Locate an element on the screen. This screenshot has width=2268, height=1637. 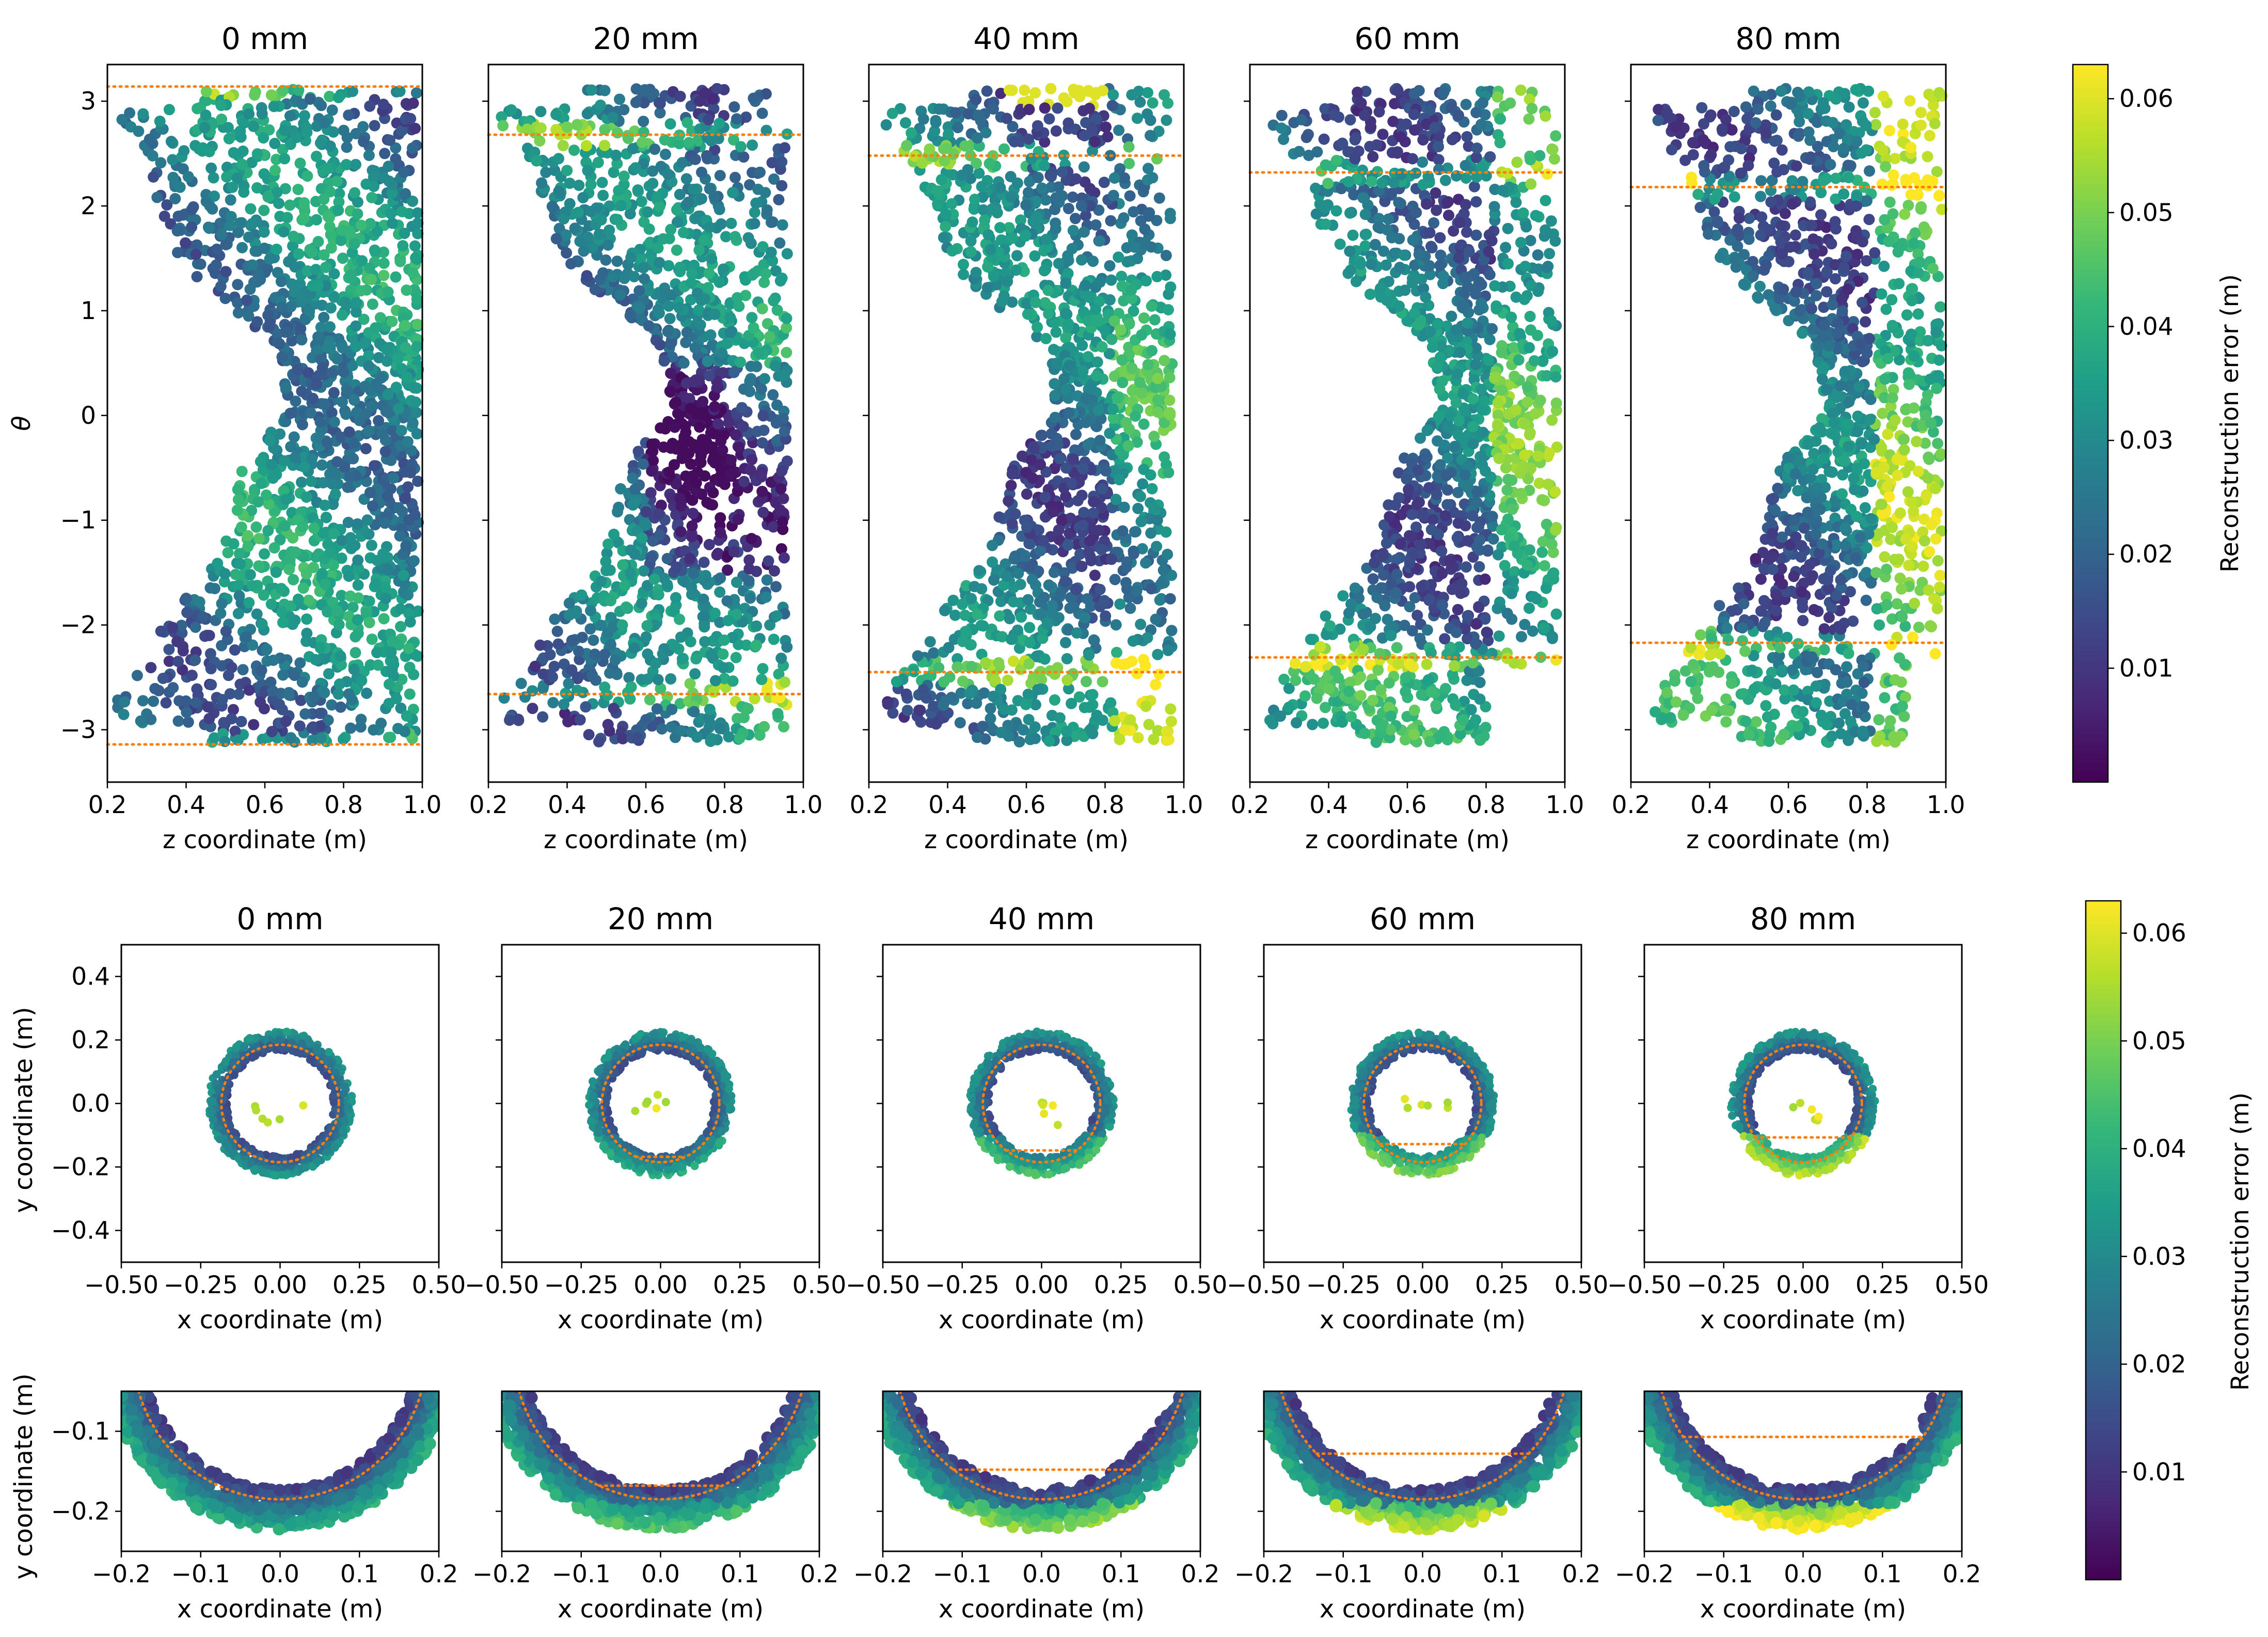
theta-z-0-xtick-label-0: 0.2 is located at coordinates (107, 805).